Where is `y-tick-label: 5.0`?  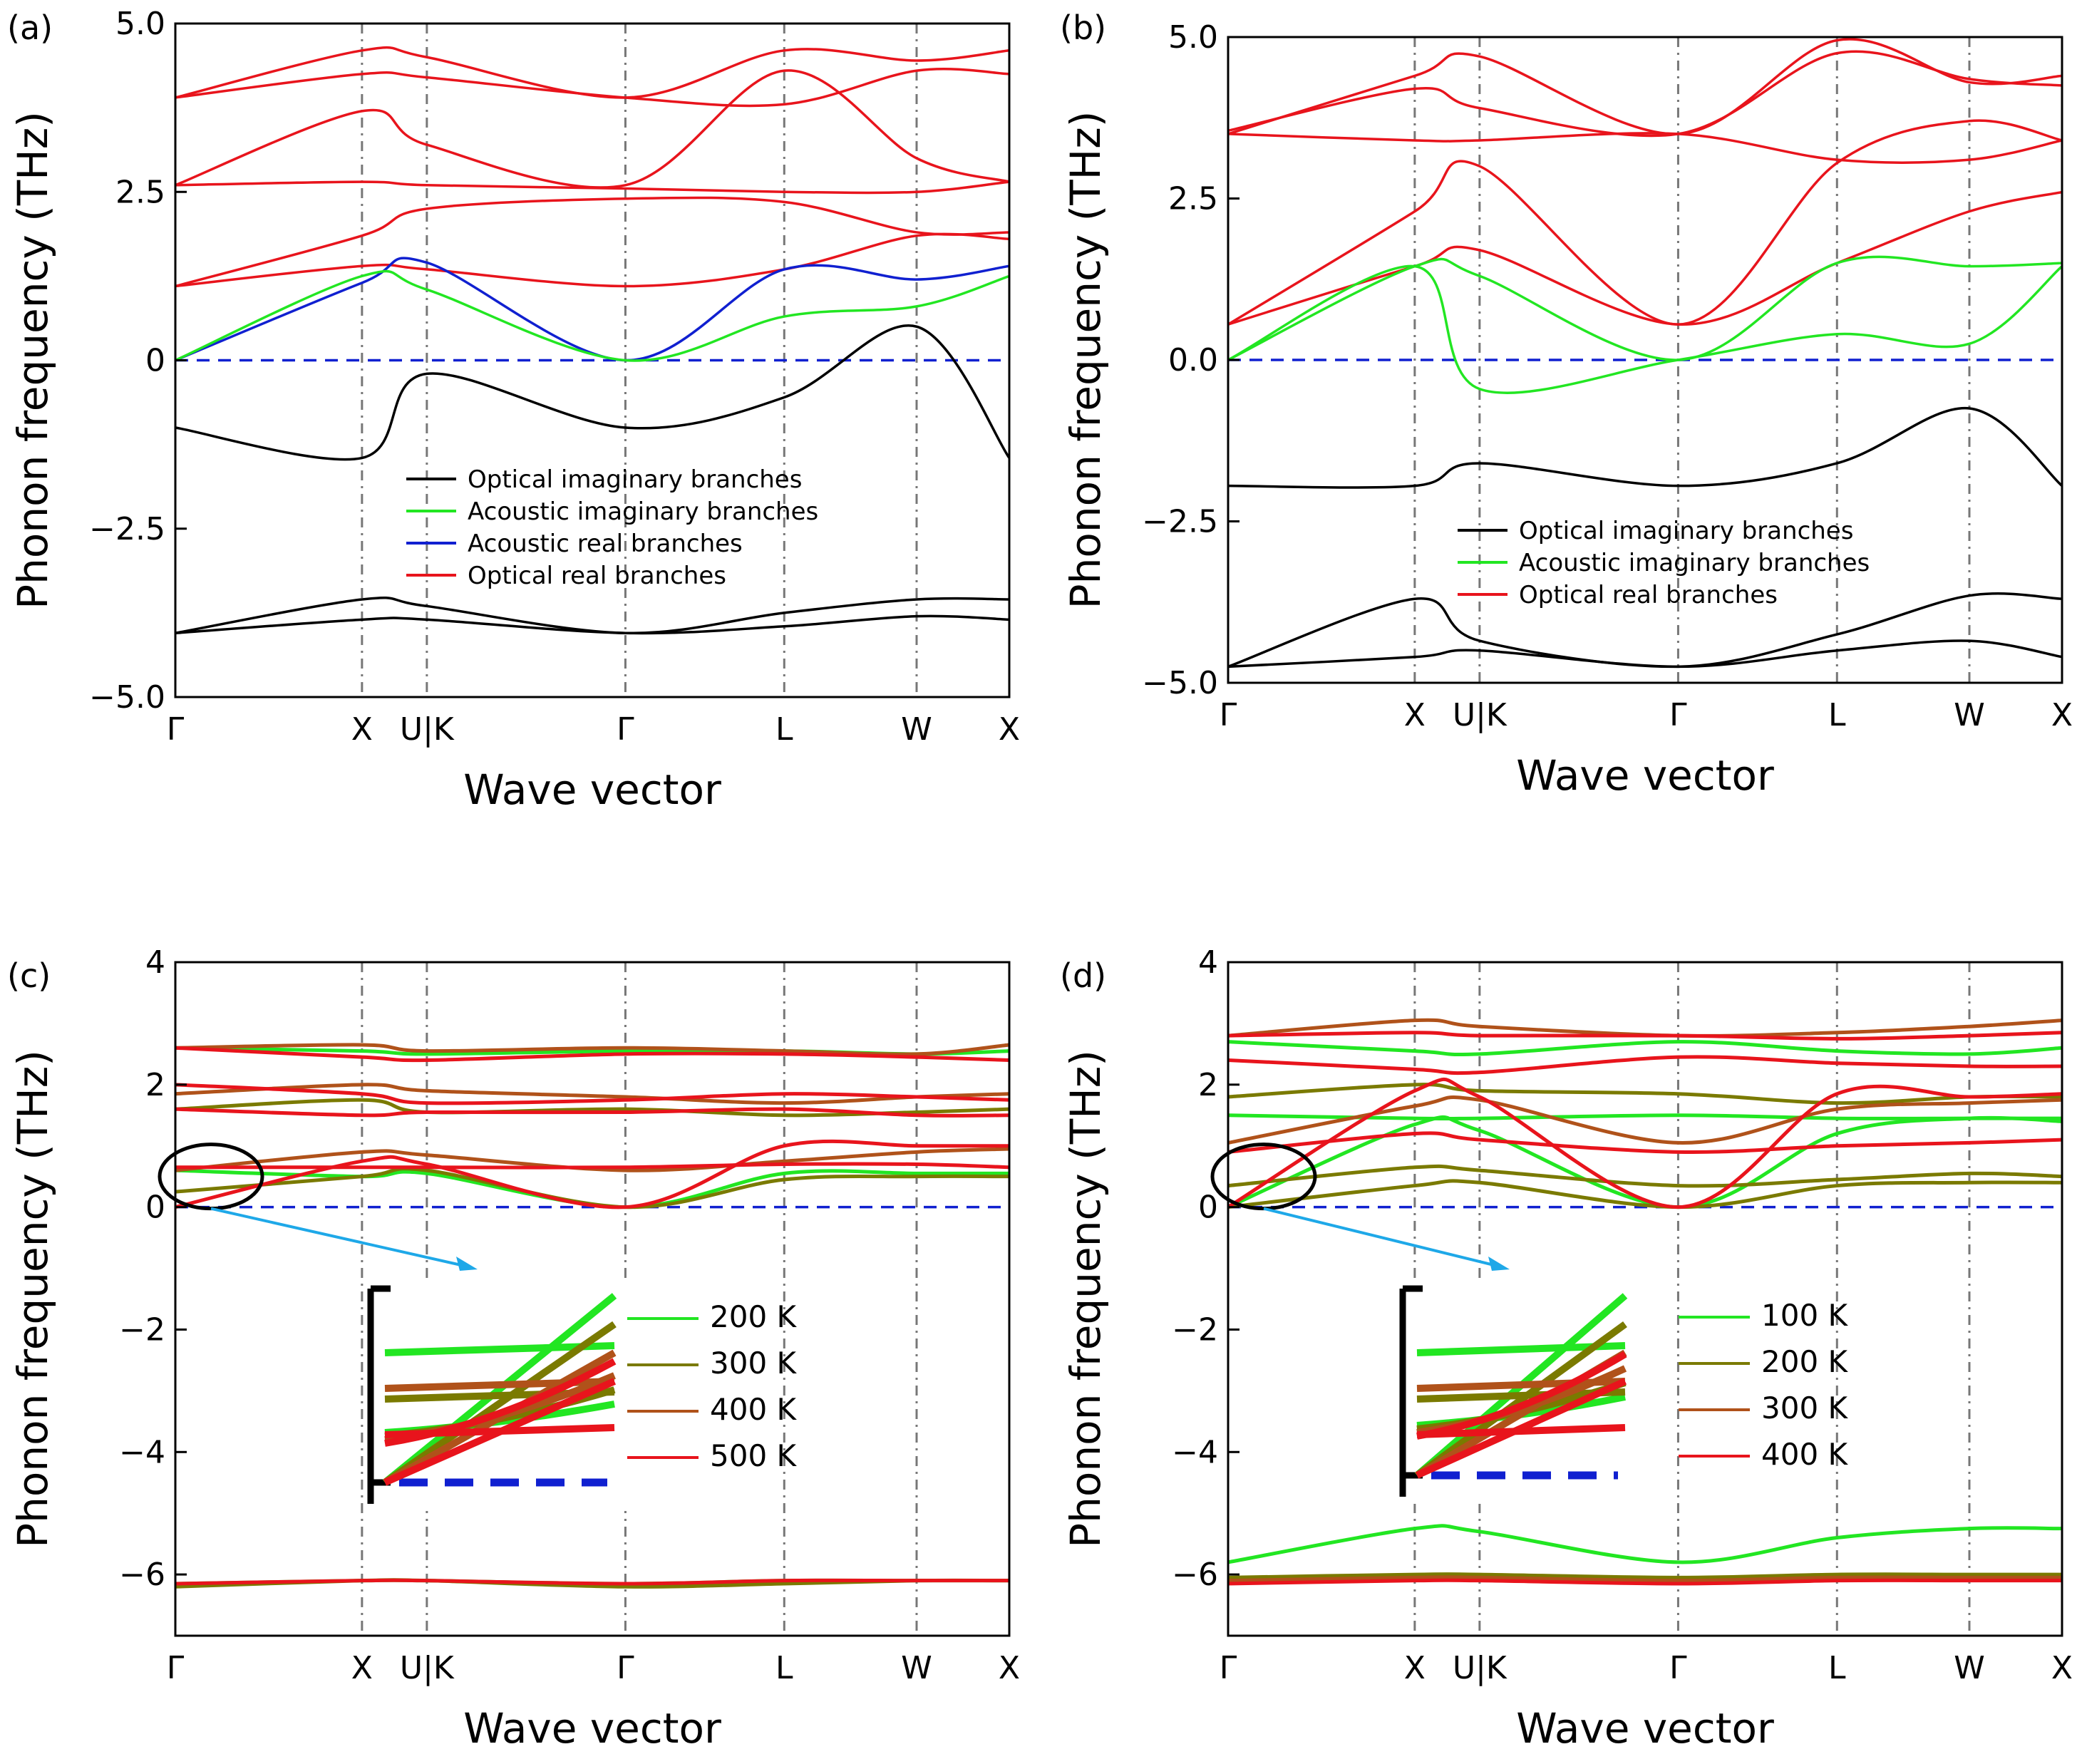 y-tick-label: 5.0 is located at coordinates (1193, 38).